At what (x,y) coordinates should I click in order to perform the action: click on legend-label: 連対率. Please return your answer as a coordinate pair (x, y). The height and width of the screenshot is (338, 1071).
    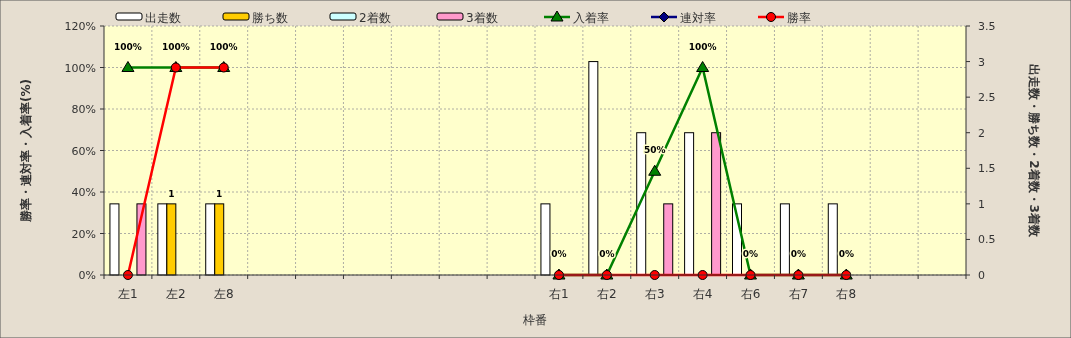
    Looking at the image, I should click on (698, 18).